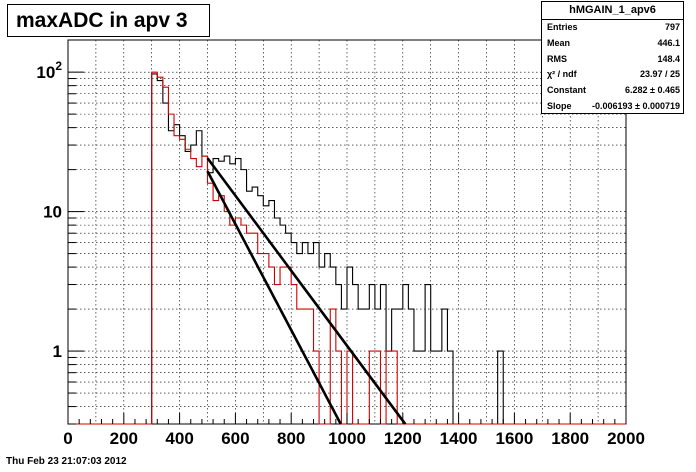 This screenshot has width=696, height=472. I want to click on x-tick-label: 1800, so click(570, 438).